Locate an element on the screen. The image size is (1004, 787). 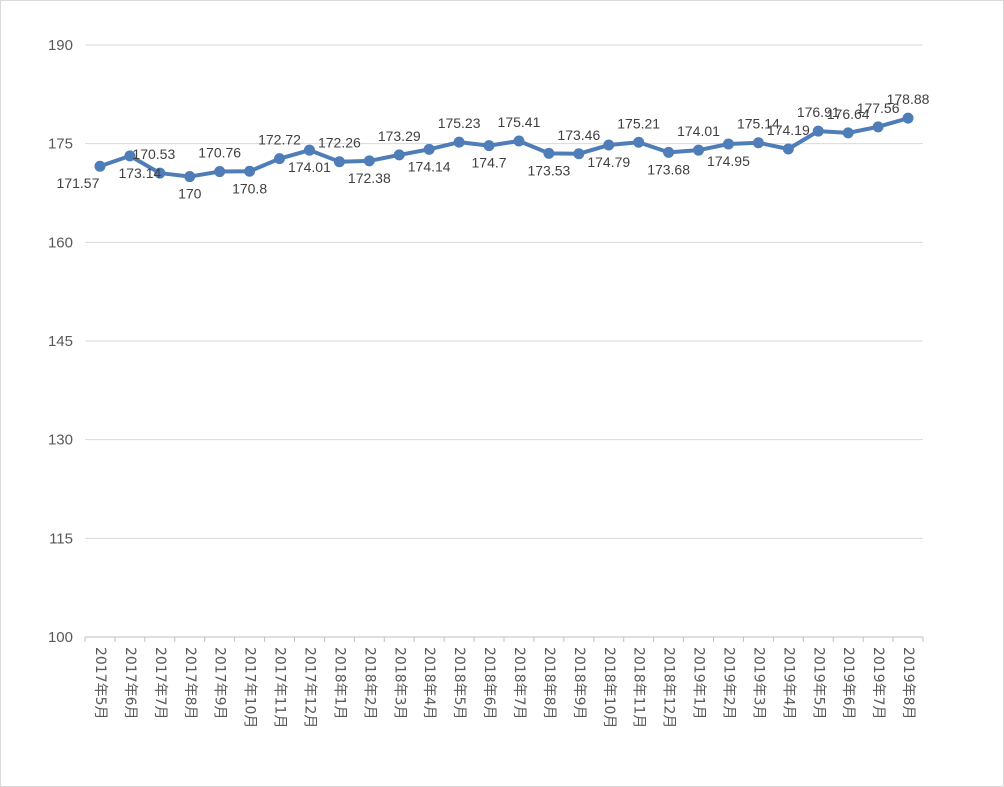
x-tick-label: 2017年10月 is located at coordinates (250, 687).